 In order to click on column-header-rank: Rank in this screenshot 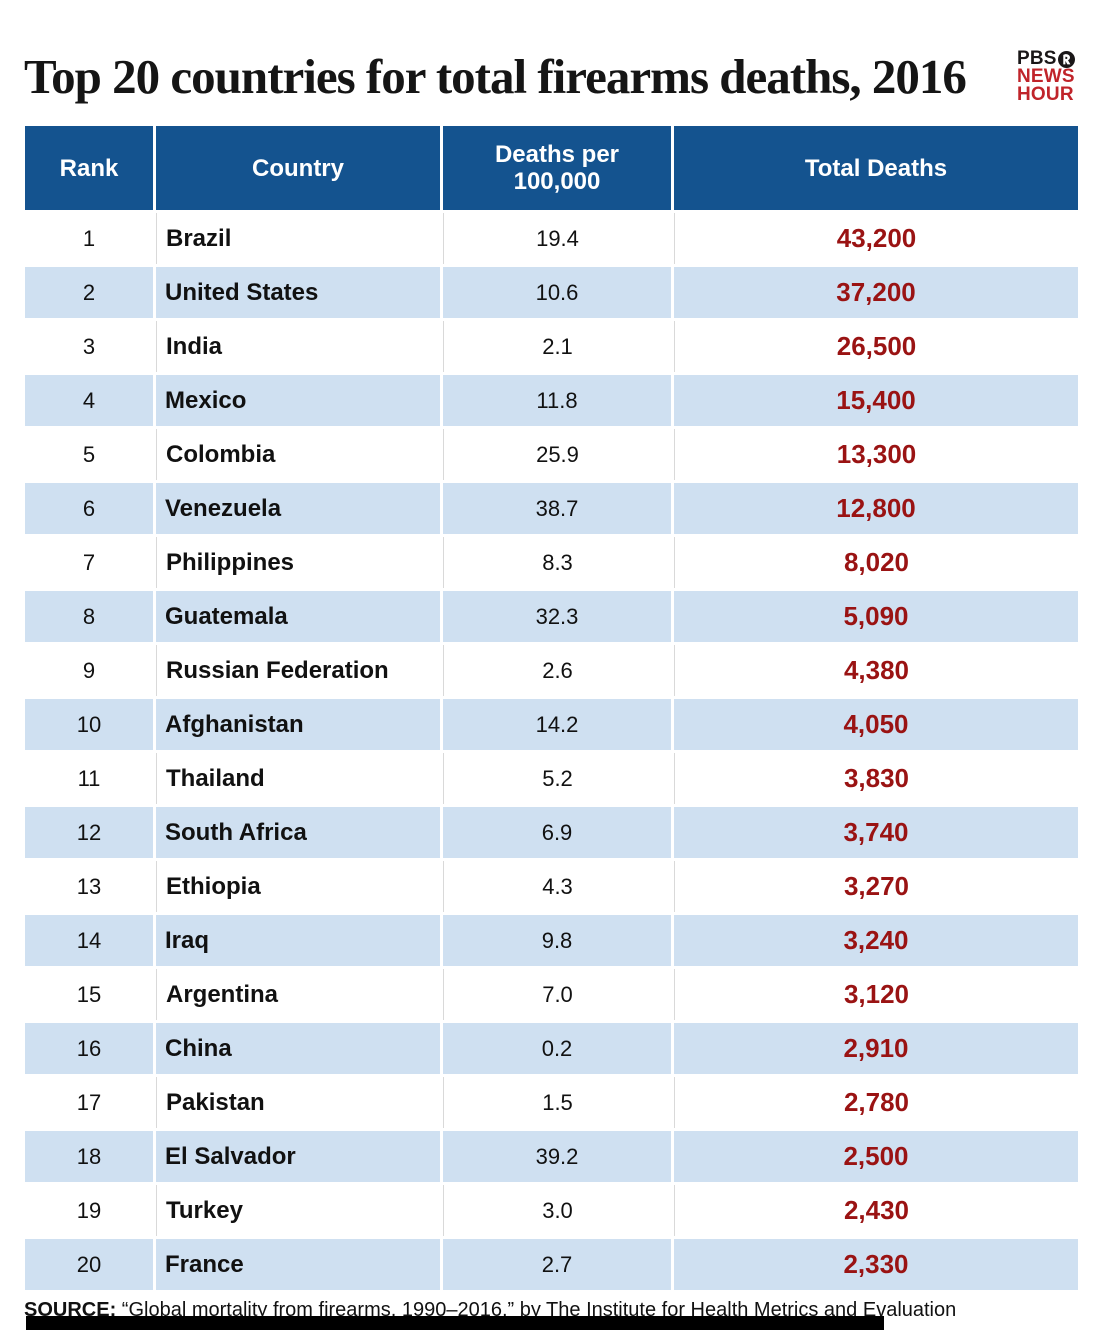, I will do `click(89, 168)`.